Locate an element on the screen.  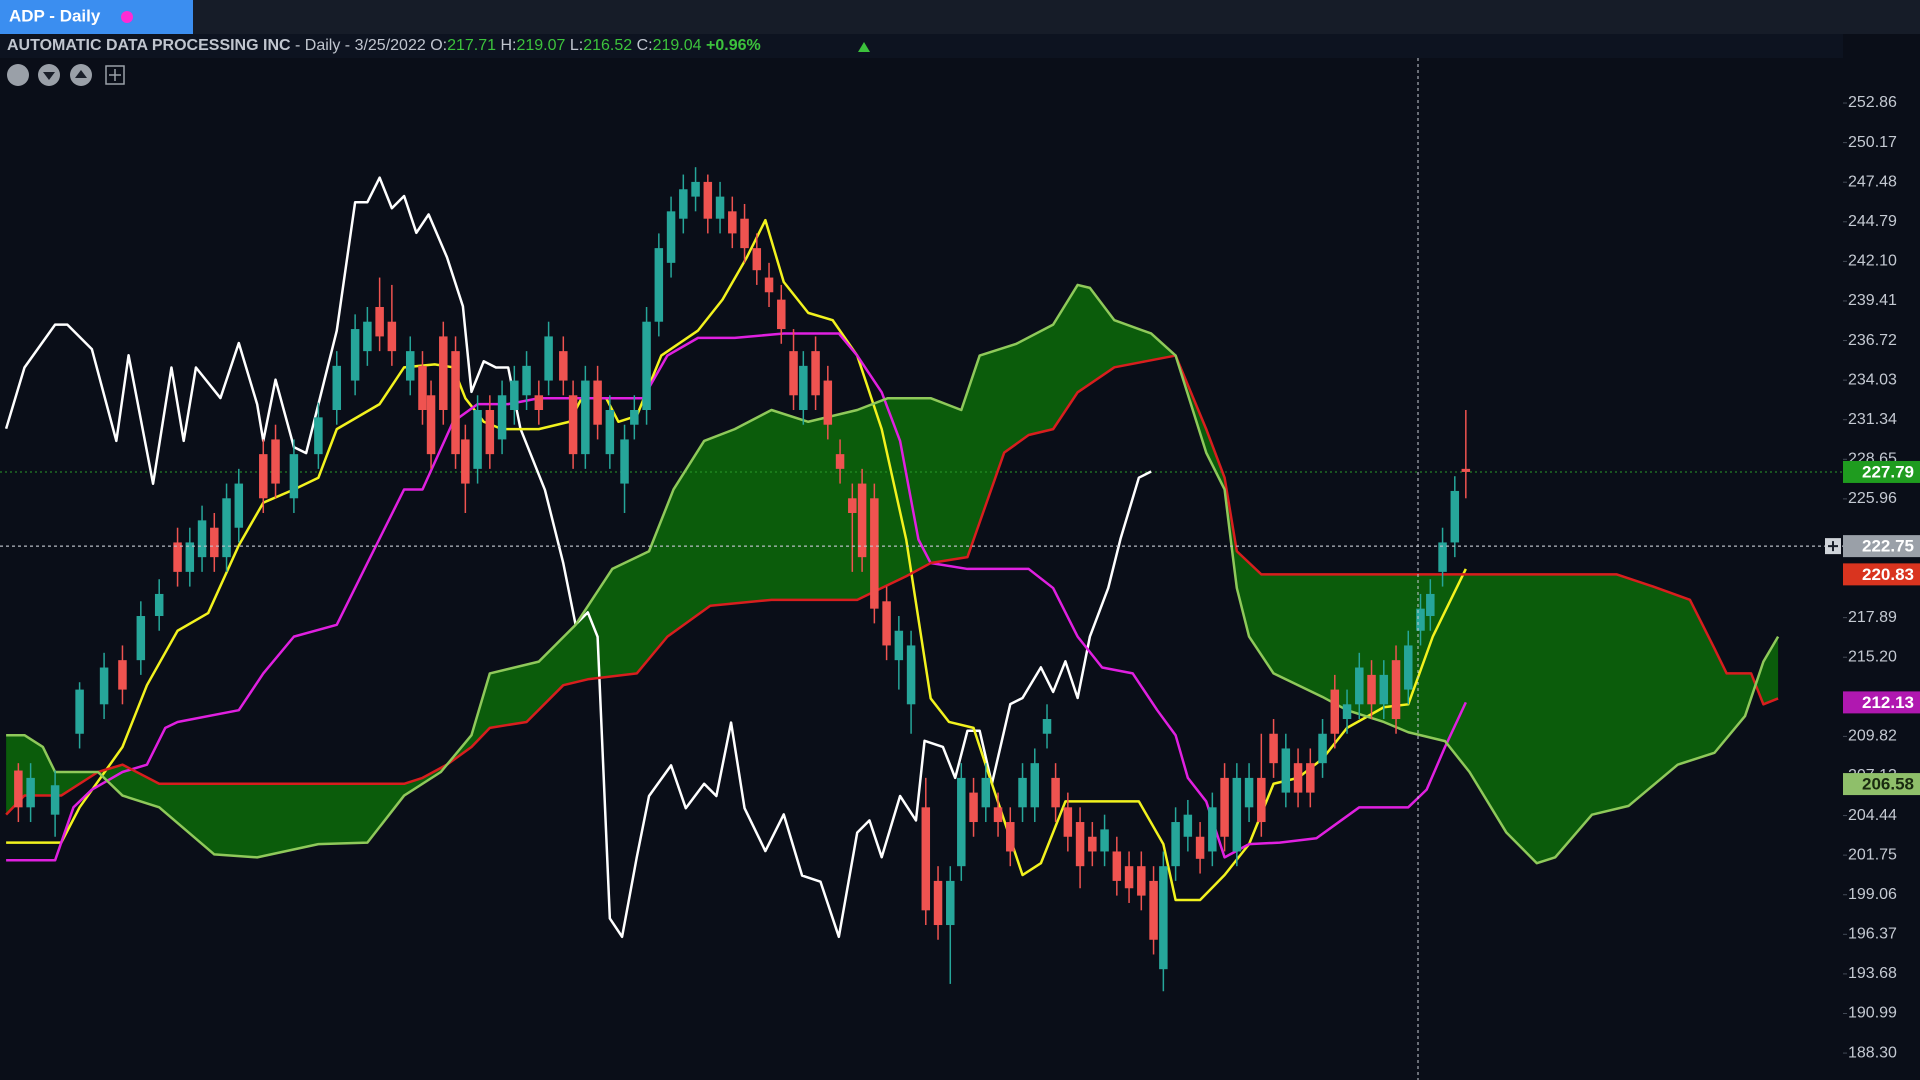
y-tick-label: 239.41 is located at coordinates (1872, 300).